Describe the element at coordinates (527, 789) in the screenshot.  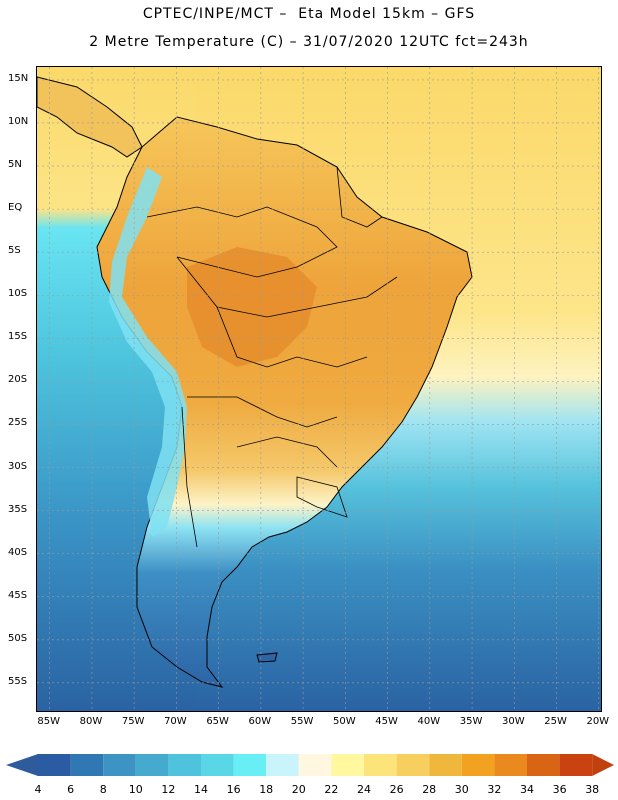
I see `color-scale-label: 34` at that location.